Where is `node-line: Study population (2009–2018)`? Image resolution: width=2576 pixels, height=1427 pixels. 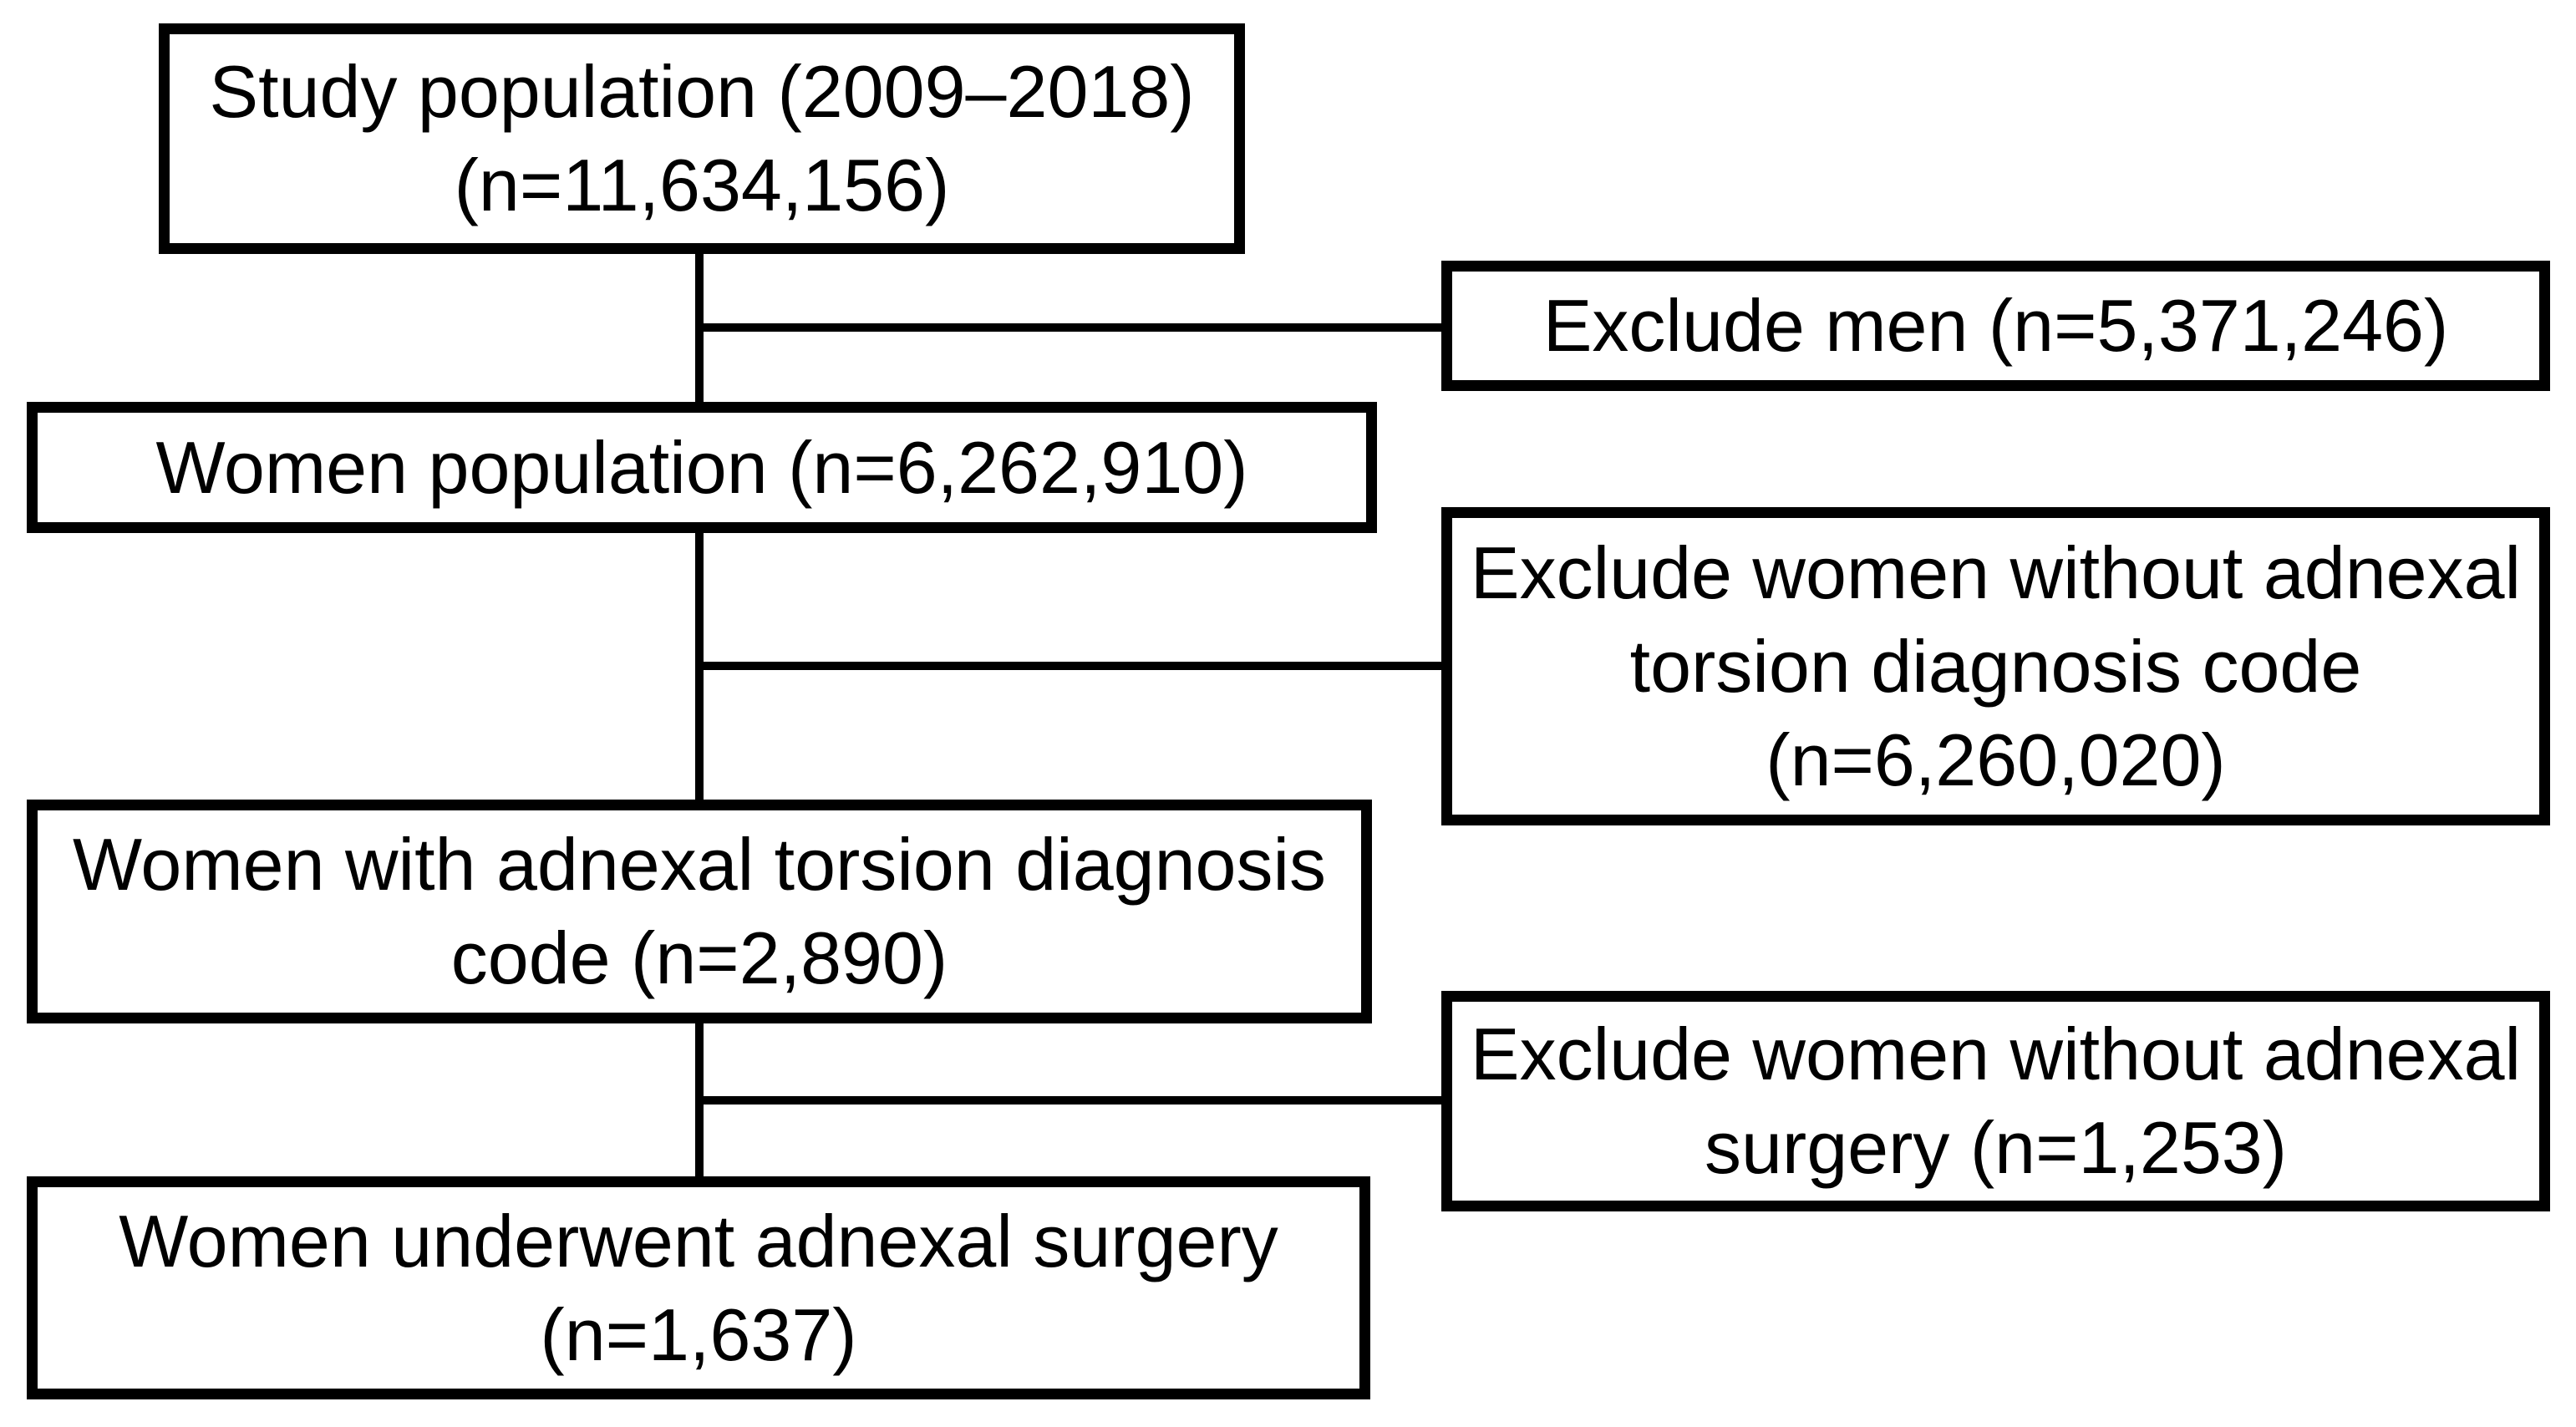 node-line: Study population (2009–2018) is located at coordinates (702, 92).